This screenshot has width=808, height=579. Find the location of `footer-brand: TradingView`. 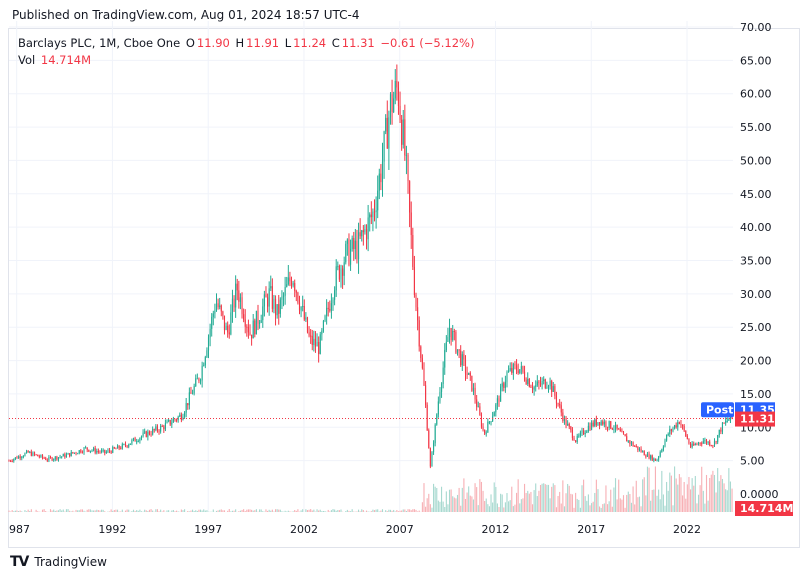

footer-brand: TradingView is located at coordinates (70, 562).